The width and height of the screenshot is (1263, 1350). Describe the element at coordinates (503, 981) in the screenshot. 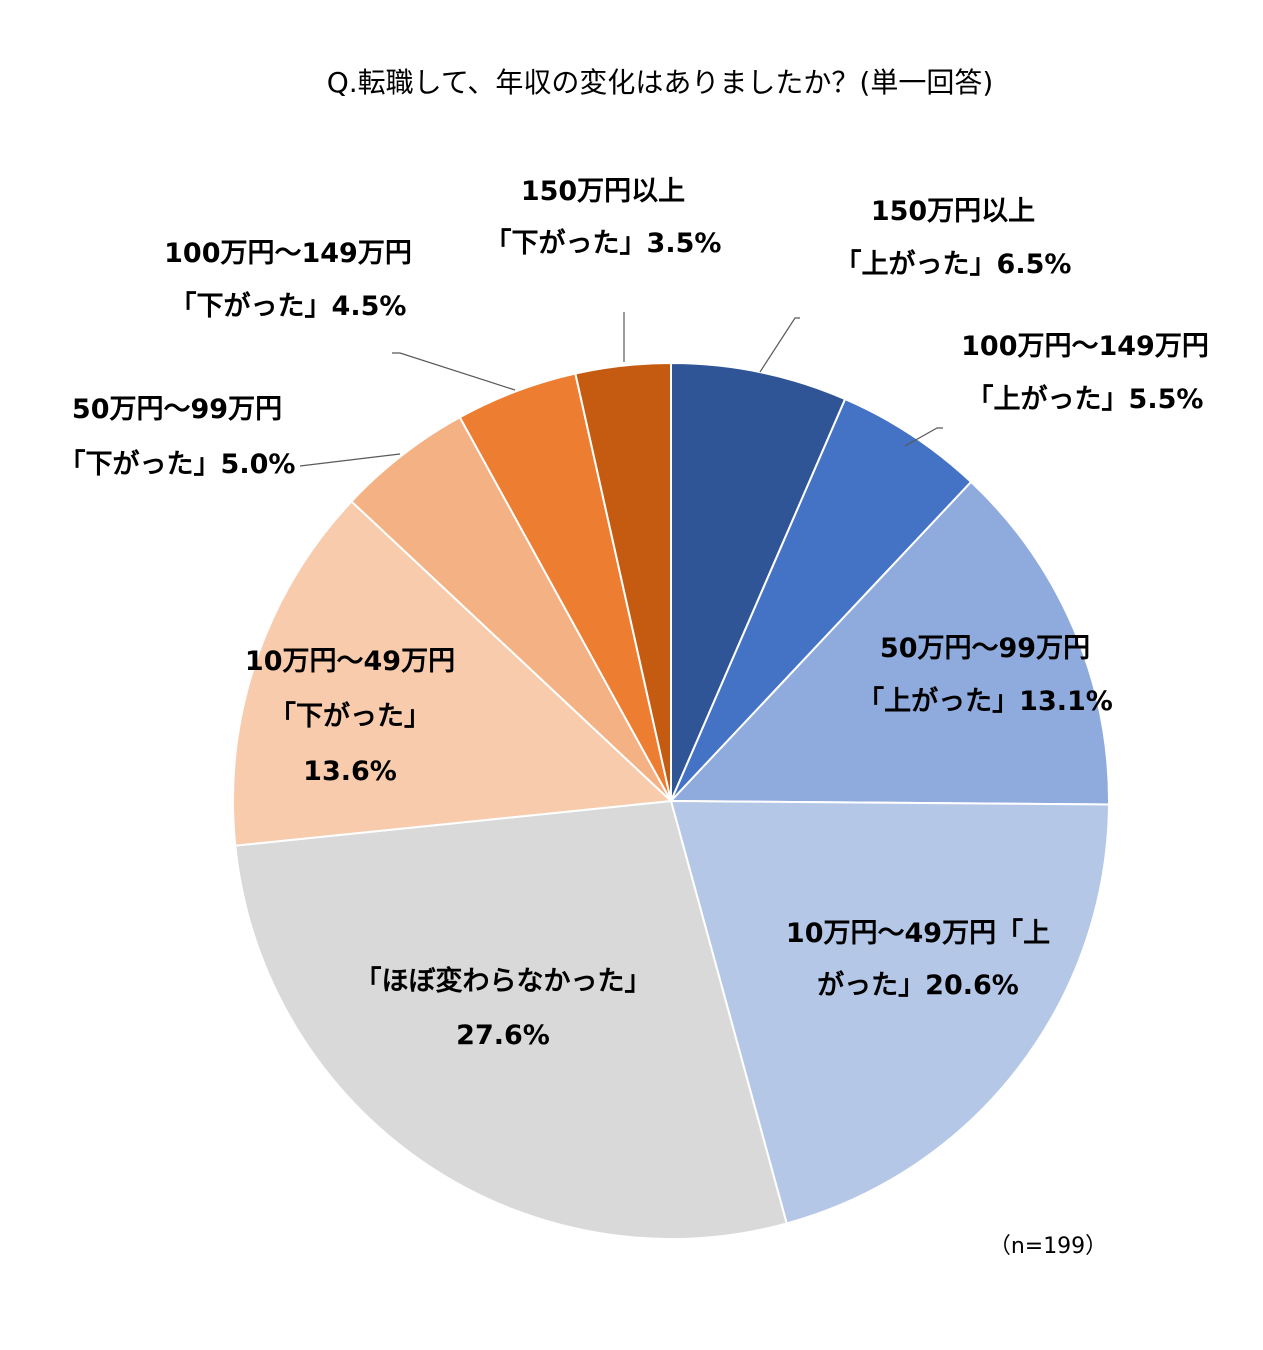

I see `slice-label-line: 「ほぼ変わらなかった」` at that location.